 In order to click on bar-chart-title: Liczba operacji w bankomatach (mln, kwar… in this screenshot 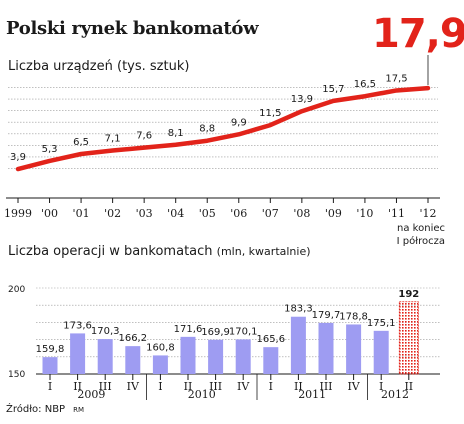, I will do `click(159, 251)`.